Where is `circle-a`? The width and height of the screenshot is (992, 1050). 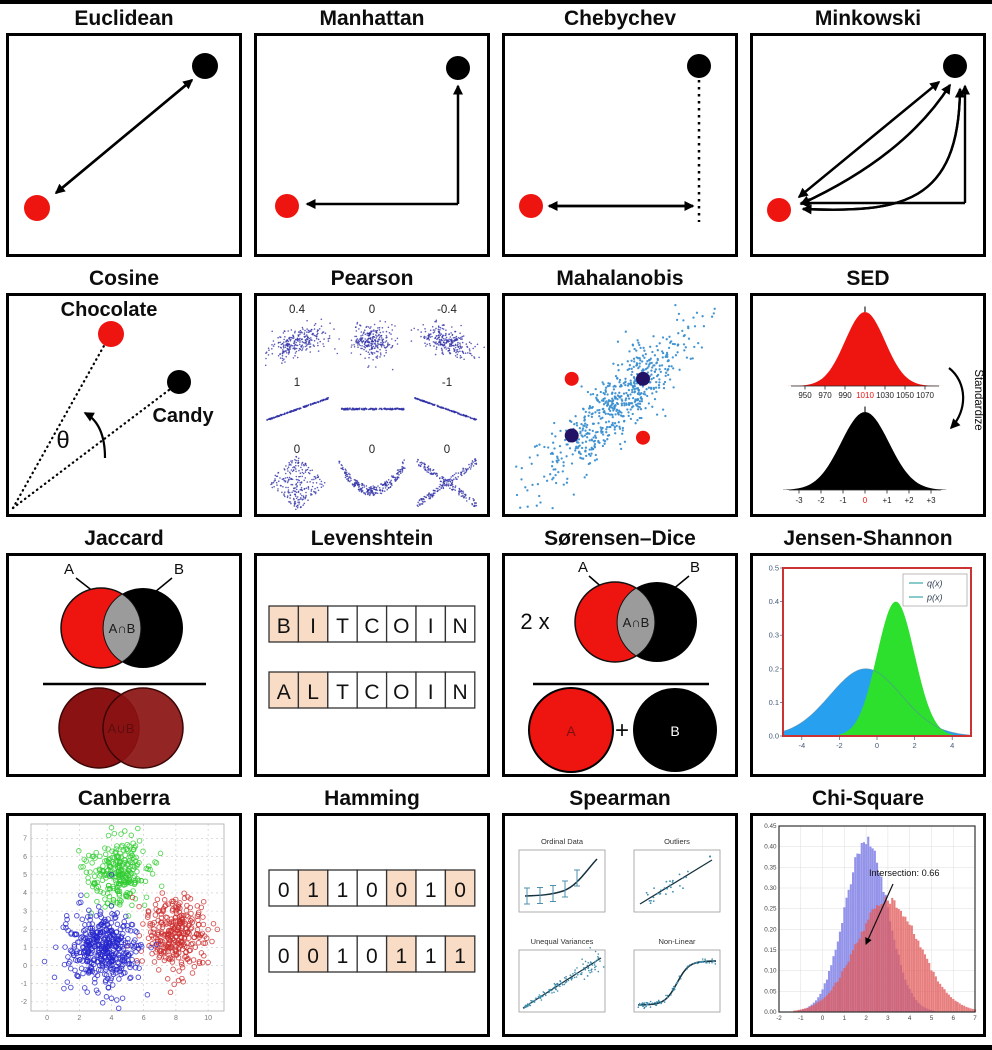 circle-a is located at coordinates (571, 730).